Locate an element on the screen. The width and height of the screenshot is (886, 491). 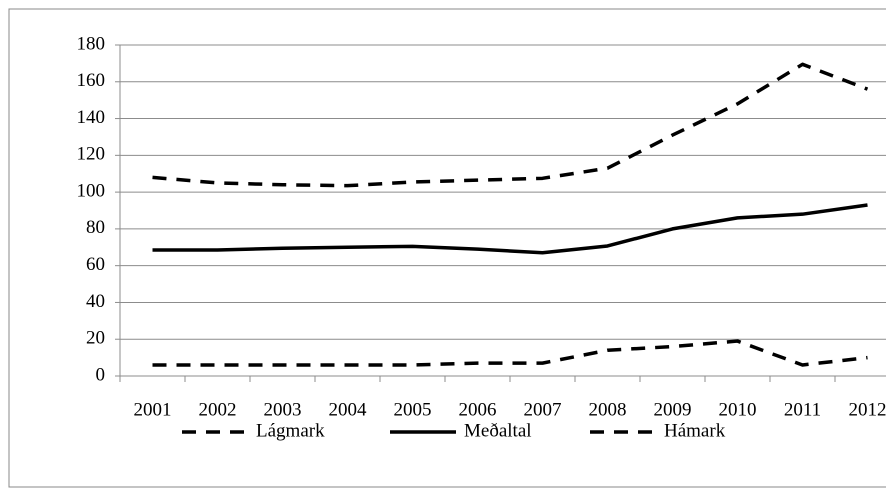
x-tick-label: 2007 is located at coordinates (543, 409).